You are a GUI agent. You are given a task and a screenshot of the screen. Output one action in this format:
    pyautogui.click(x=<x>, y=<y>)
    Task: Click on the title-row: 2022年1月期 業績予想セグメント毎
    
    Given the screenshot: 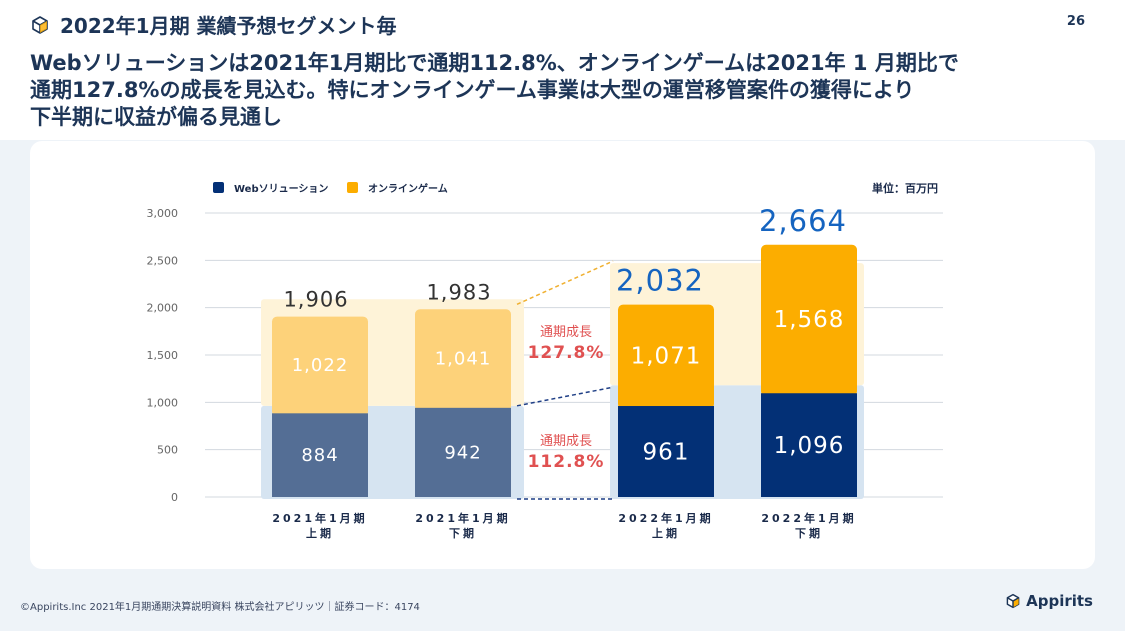 What is the action you would take?
    pyautogui.click(x=213, y=24)
    